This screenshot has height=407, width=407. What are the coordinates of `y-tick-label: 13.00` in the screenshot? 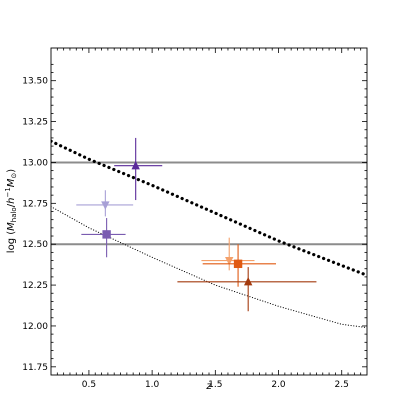 It's located at (35, 163).